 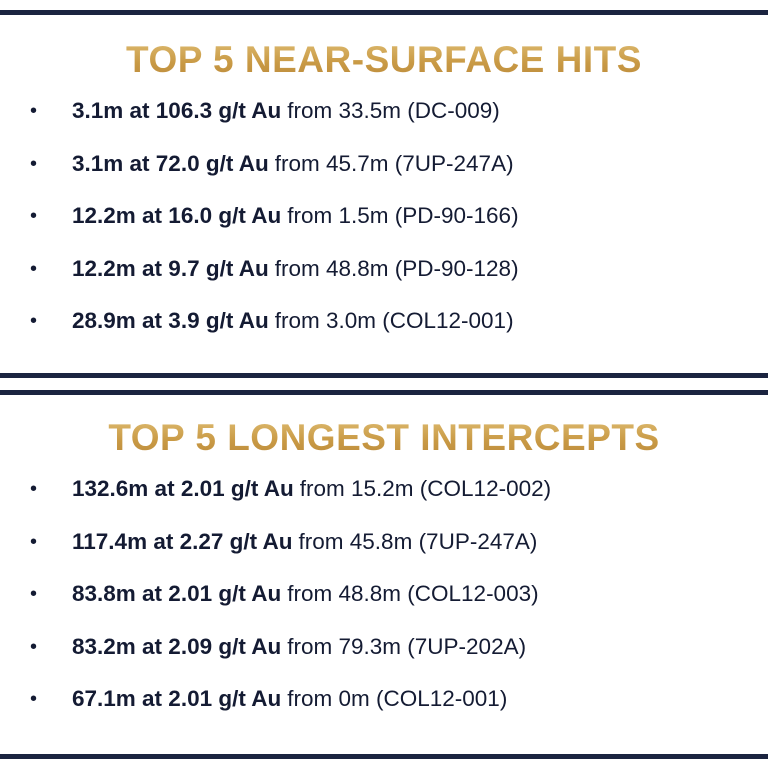 What do you see at coordinates (170, 268) in the screenshot?
I see `item-highlight: 12.2m at 9.7 g/t Au` at bounding box center [170, 268].